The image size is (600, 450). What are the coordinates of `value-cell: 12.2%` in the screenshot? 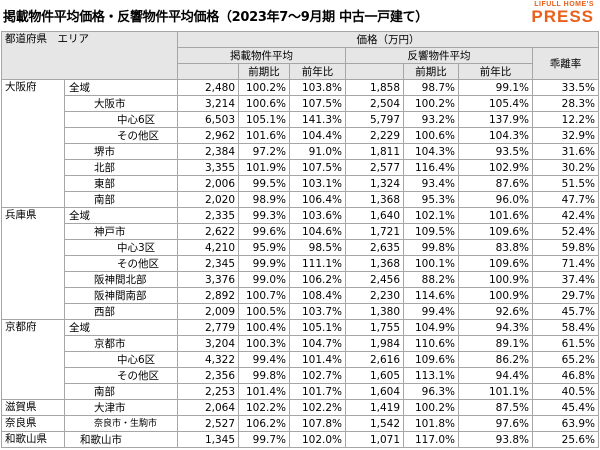 It's located at (565, 119).